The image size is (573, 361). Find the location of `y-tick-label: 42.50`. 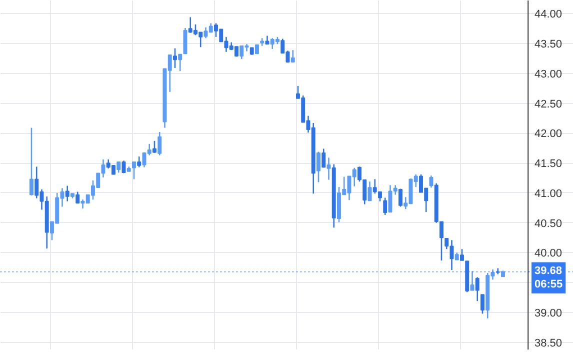

y-tick-label: 42.50 is located at coordinates (548, 104).